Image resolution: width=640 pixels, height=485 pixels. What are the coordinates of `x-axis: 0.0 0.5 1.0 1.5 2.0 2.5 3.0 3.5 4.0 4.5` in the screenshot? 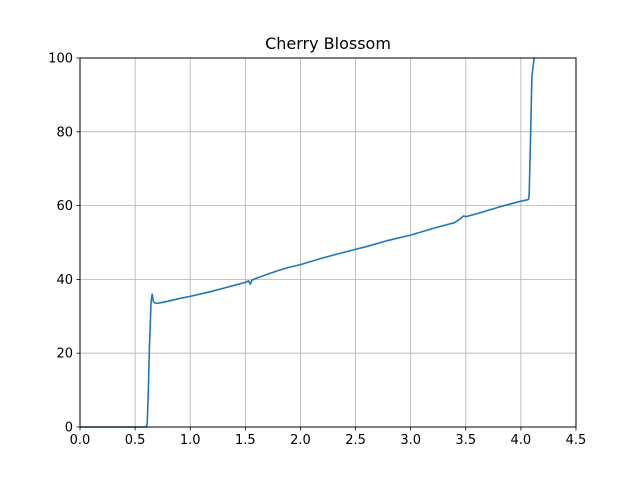 It's located at (328, 437).